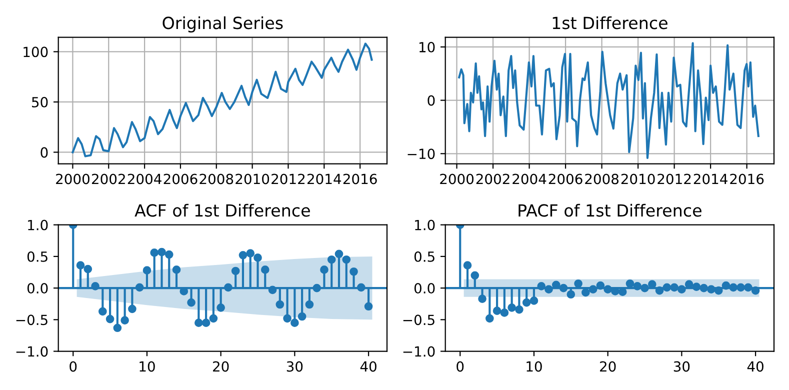 The height and width of the screenshot is (390, 789). I want to click on y-tick-label: −10, so click(421, 154).